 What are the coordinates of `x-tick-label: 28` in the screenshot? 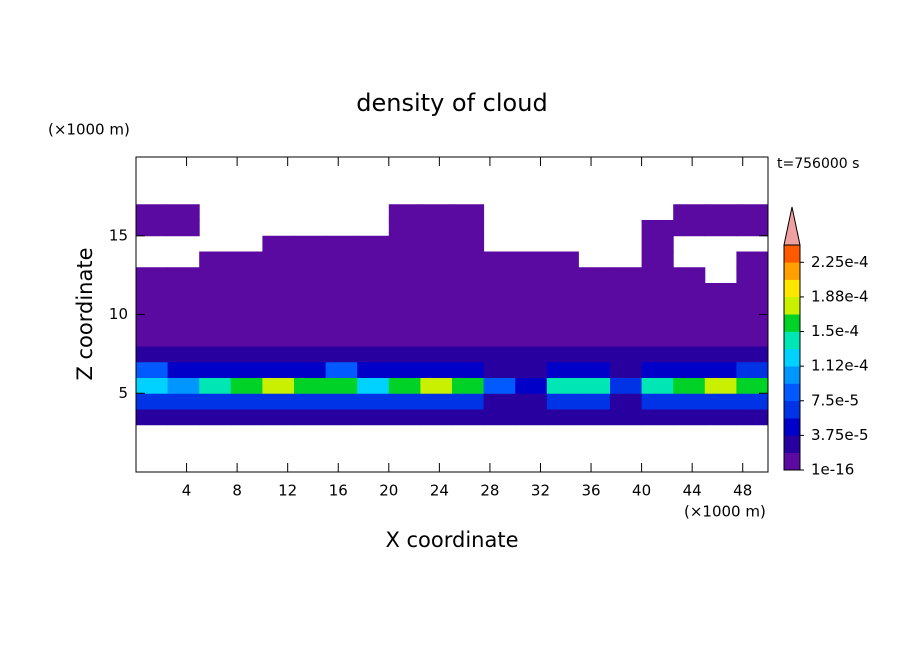 It's located at (489, 491).